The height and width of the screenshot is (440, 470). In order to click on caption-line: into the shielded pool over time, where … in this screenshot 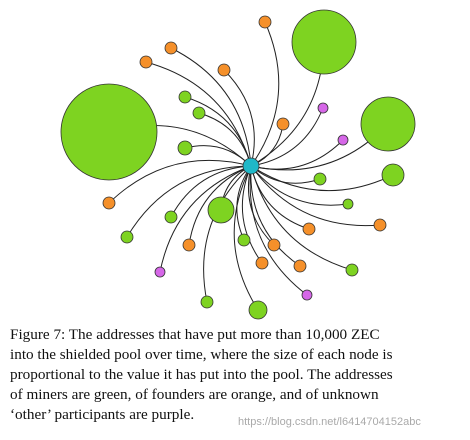, I will do `click(201, 354)`.